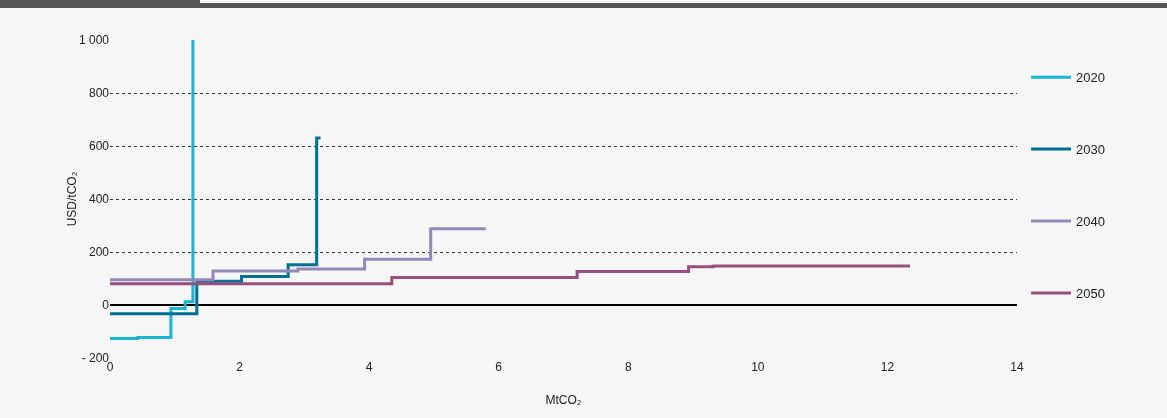 This screenshot has width=1167, height=418. I want to click on legend-label: 2040, so click(1090, 222).